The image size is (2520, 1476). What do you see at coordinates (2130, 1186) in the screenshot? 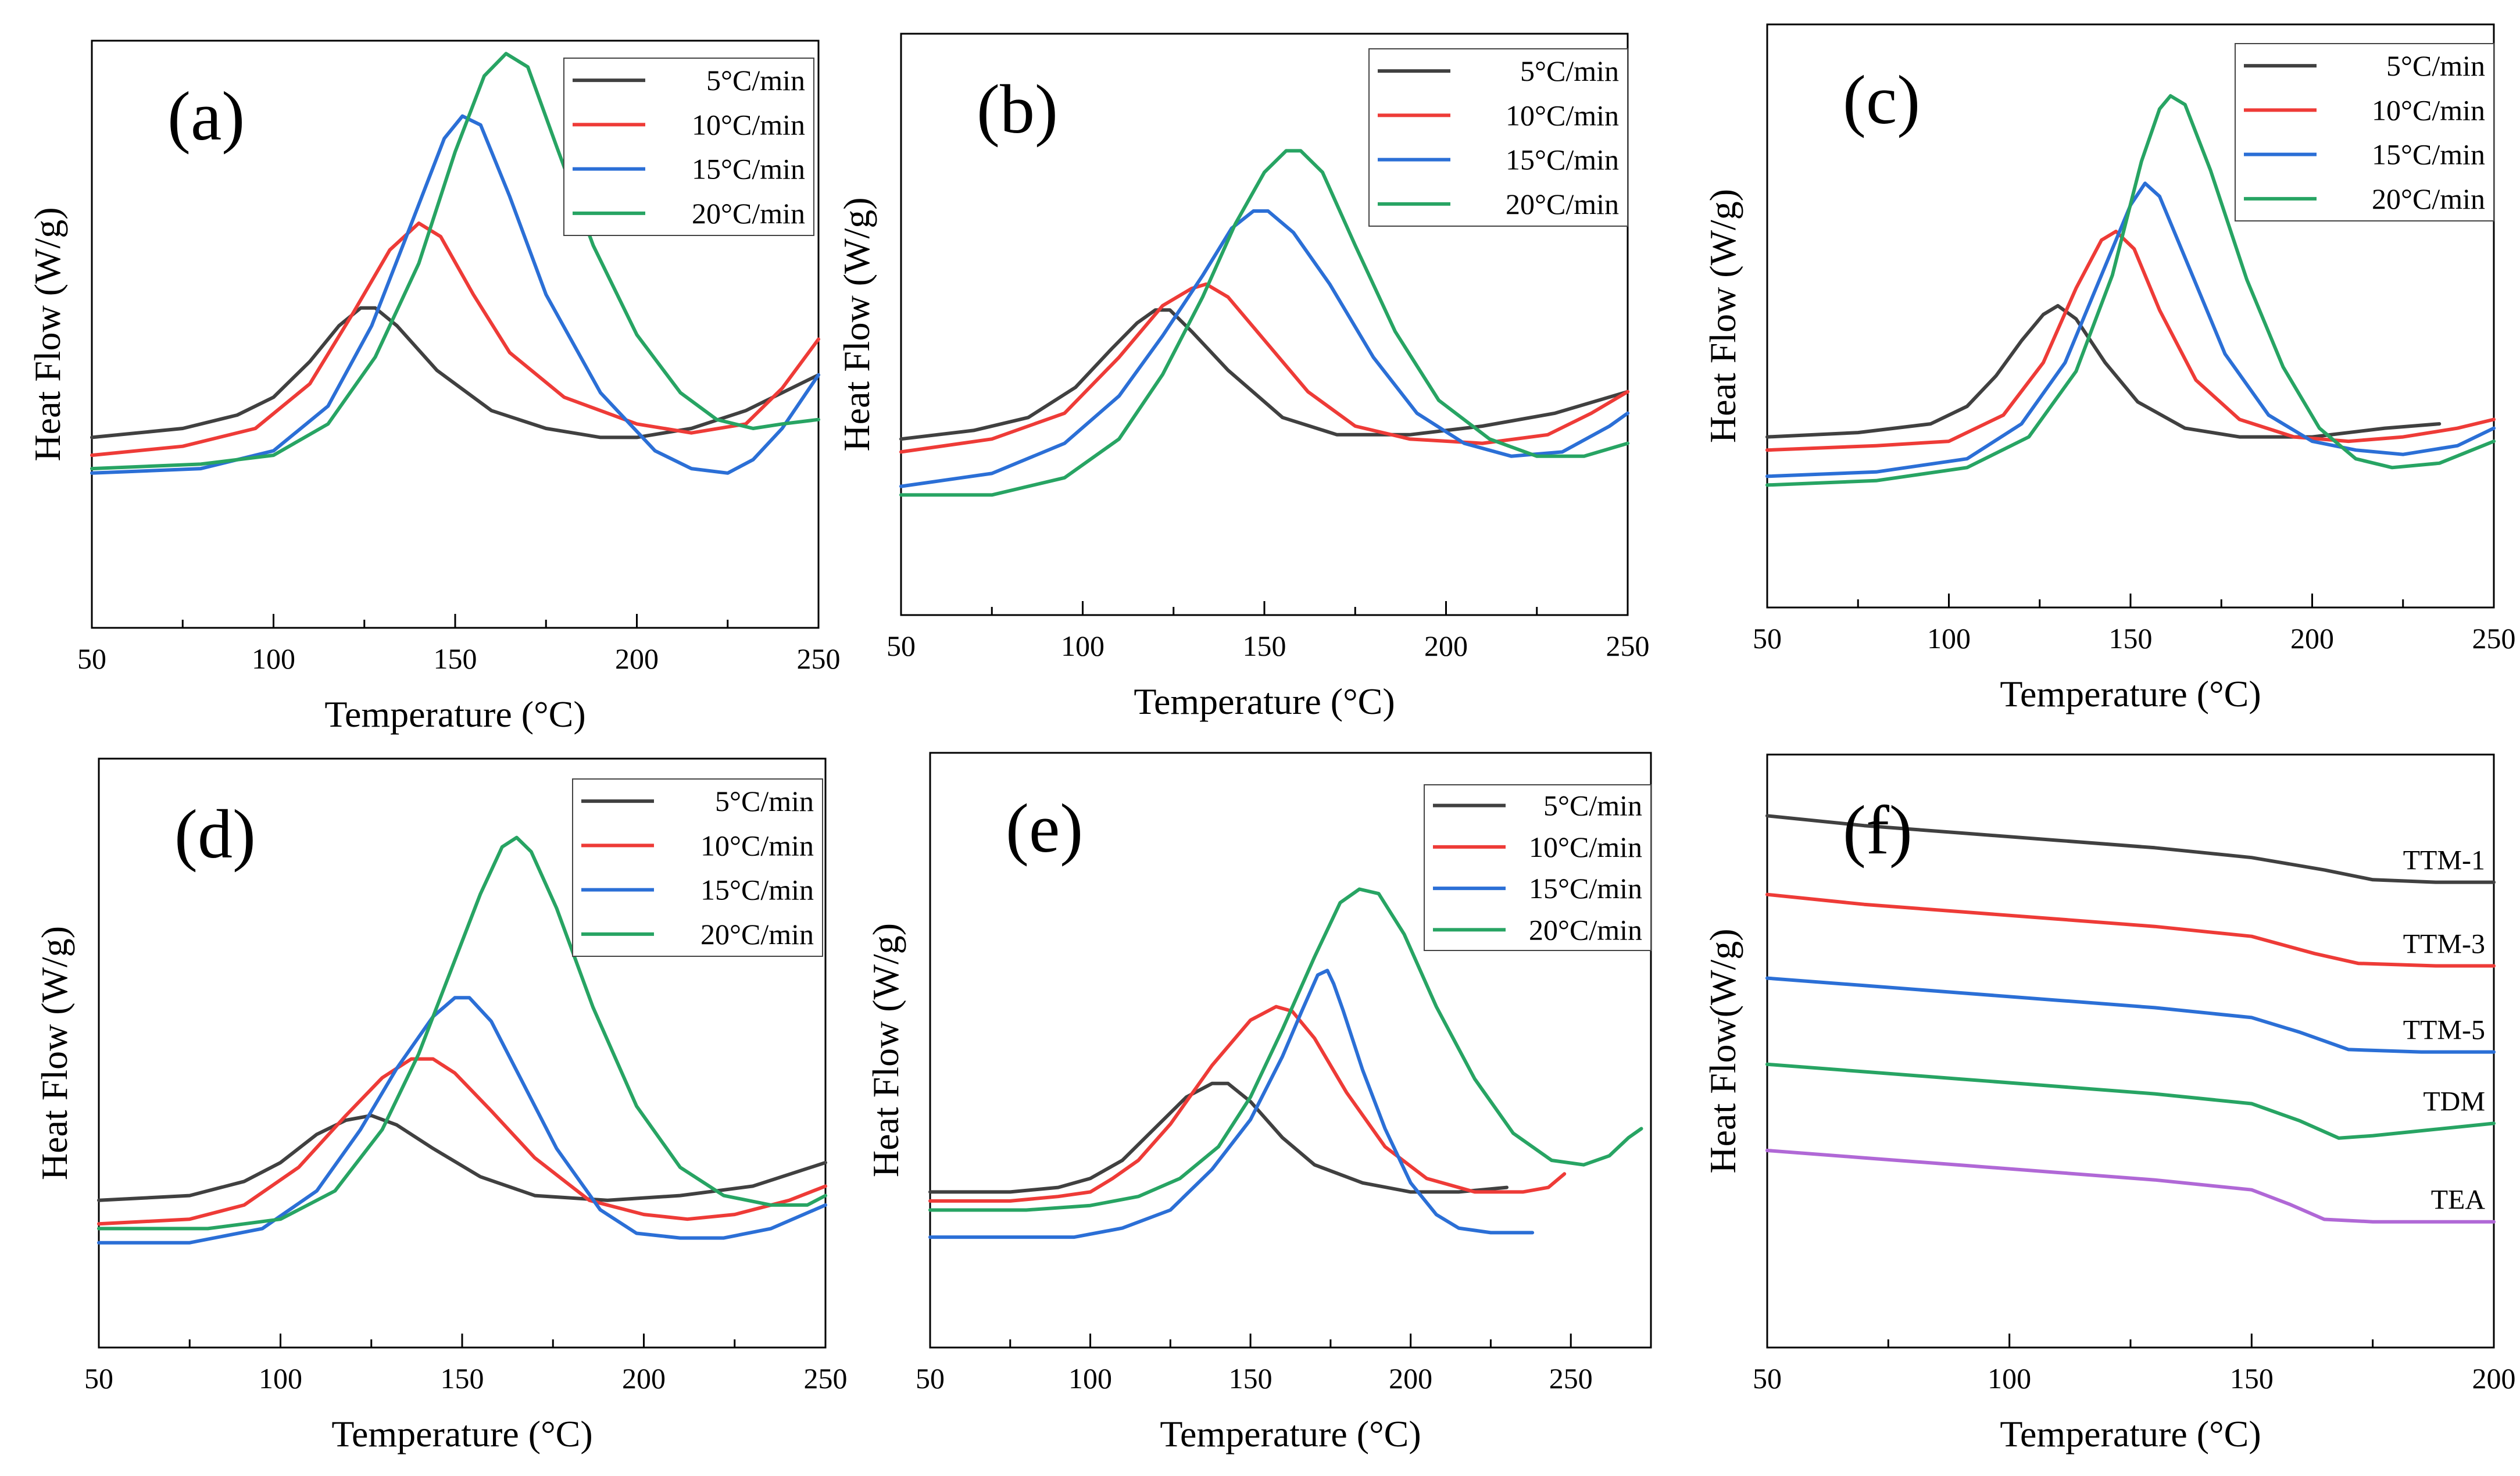
I see `series-line-tea` at bounding box center [2130, 1186].